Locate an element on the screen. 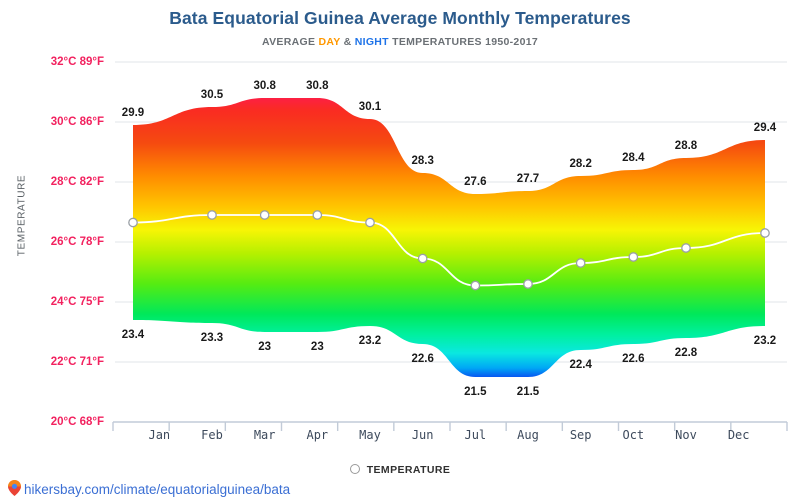 The width and height of the screenshot is (800, 500). night-value-label: 22.4 is located at coordinates (580, 365).